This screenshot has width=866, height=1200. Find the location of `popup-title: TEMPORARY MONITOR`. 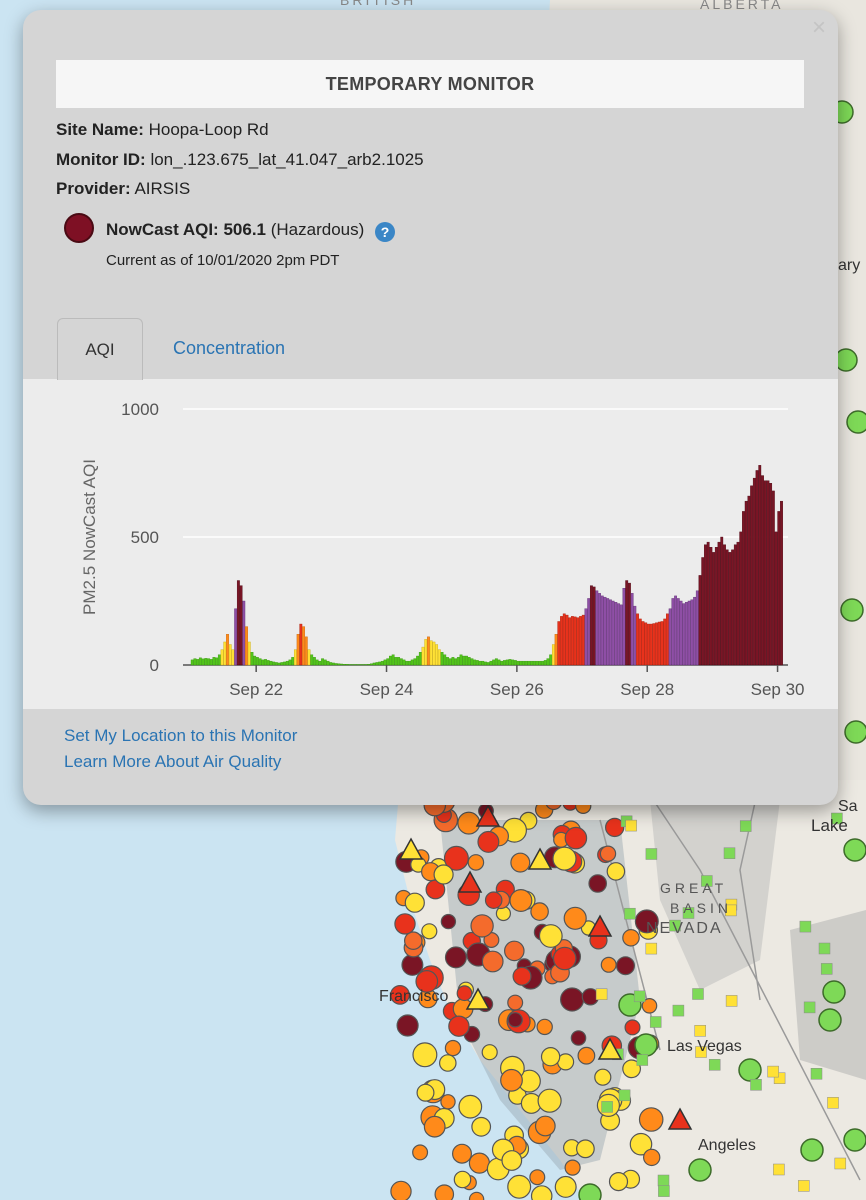

popup-title: TEMPORARY MONITOR is located at coordinates (430, 84).